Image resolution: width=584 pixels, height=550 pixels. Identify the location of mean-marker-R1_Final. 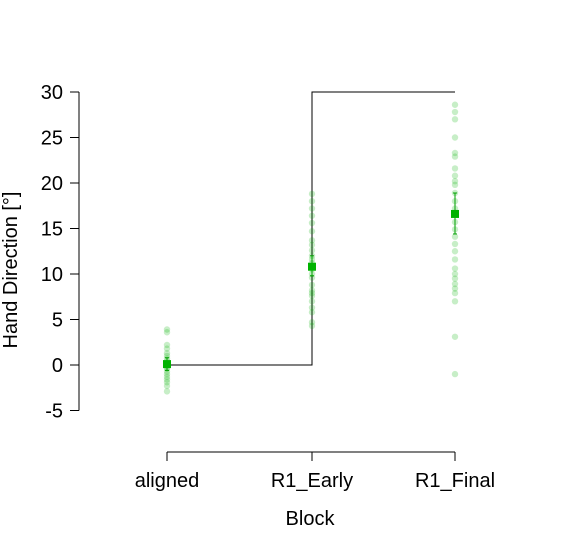
(455, 213).